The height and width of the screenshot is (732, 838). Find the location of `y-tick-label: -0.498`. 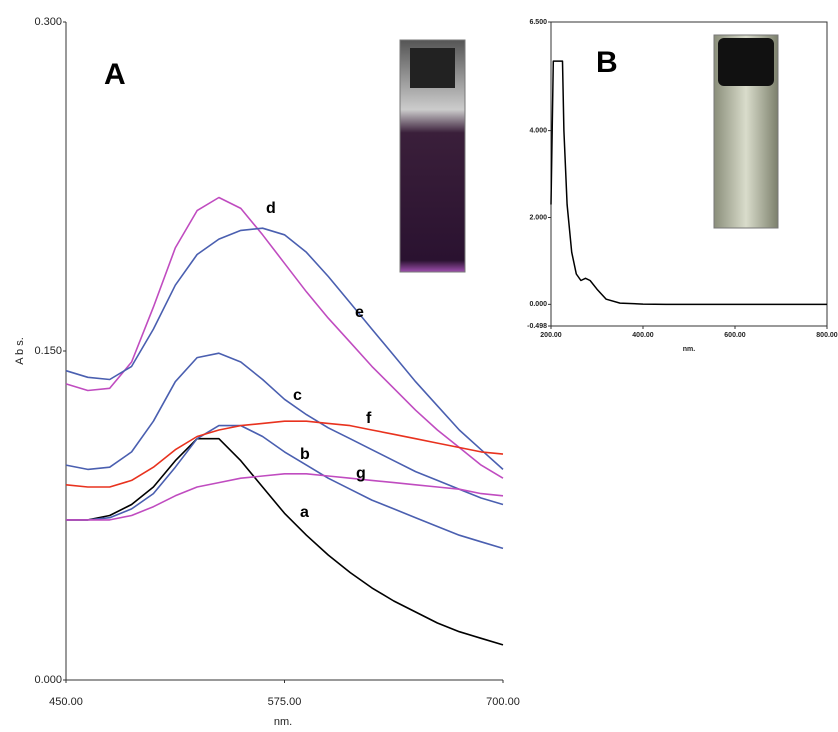

y-tick-label: -0.498 is located at coordinates (537, 326).